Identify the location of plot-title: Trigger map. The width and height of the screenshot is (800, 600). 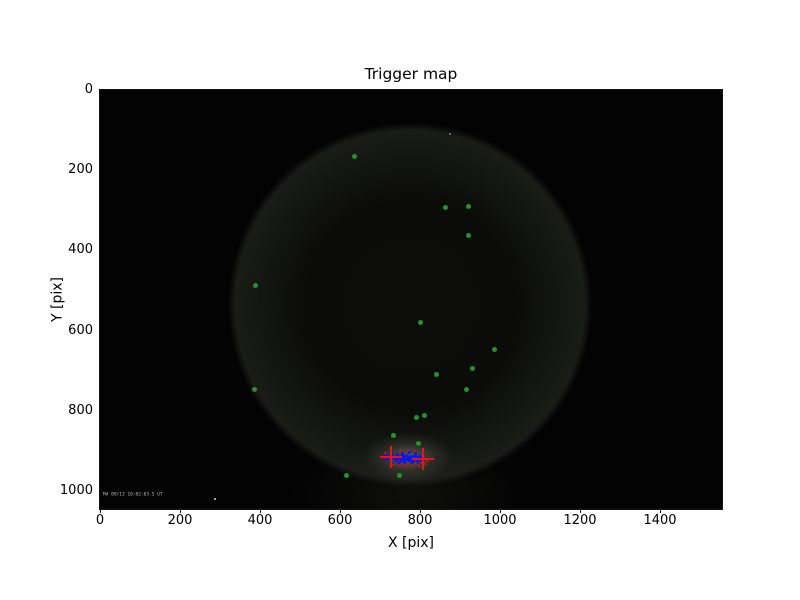
(411, 74).